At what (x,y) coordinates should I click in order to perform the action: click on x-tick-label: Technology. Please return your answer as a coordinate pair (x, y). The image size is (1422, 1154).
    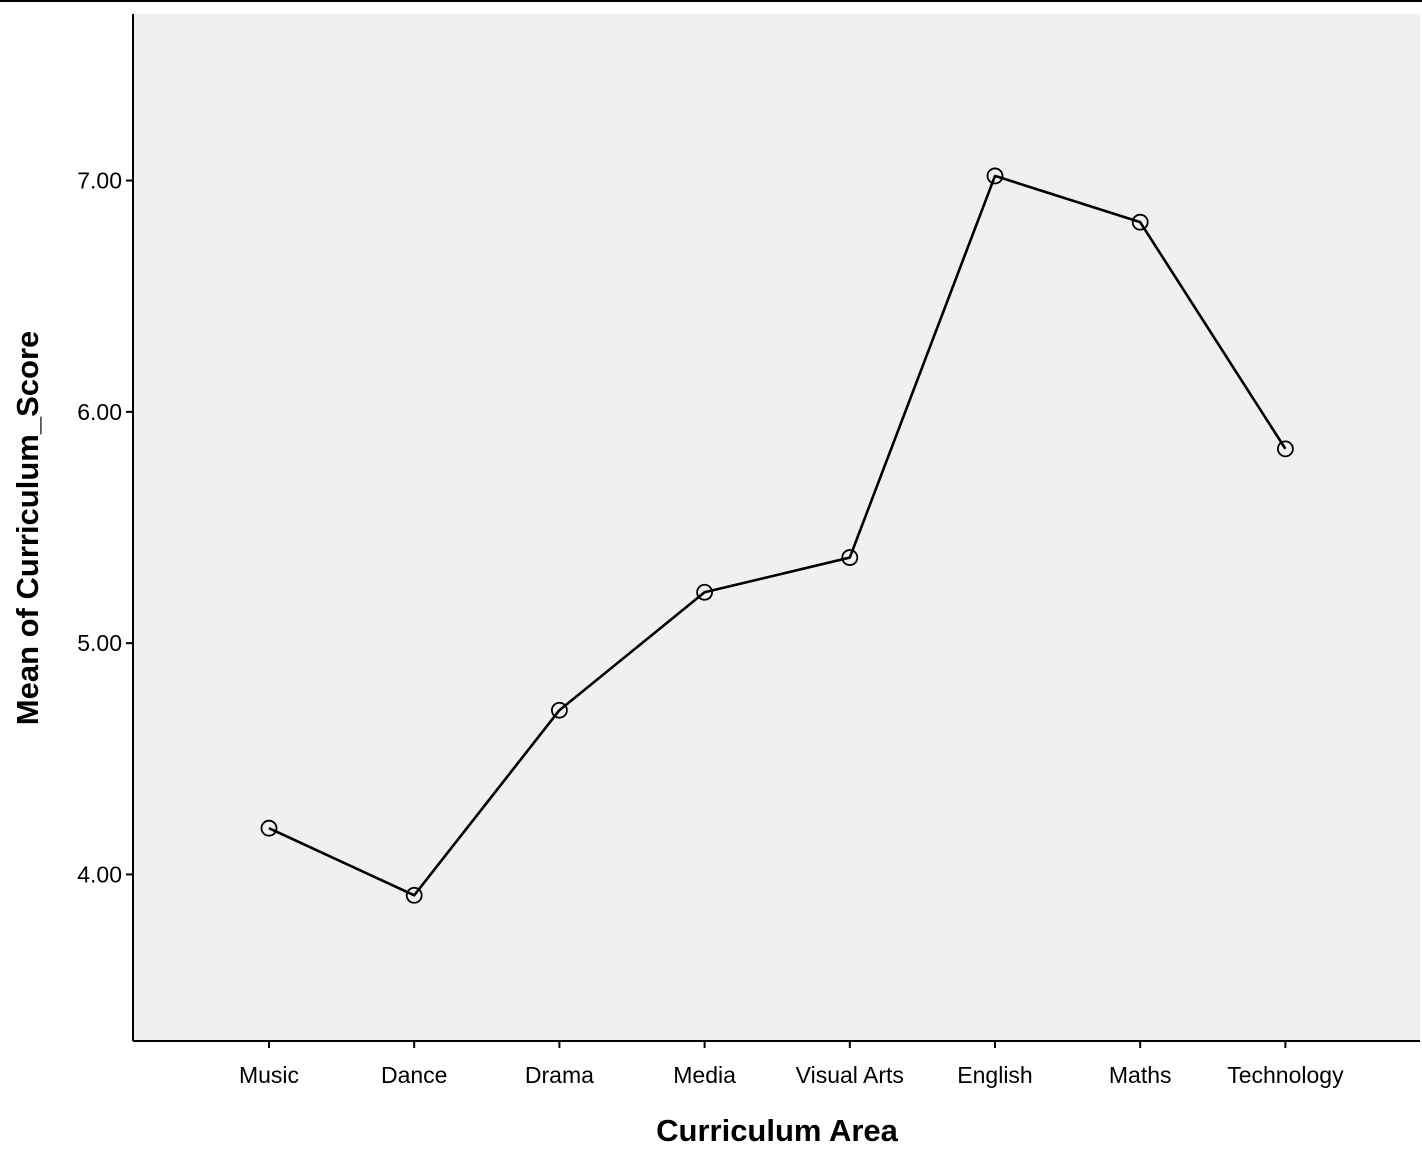
    Looking at the image, I should click on (1285, 1075).